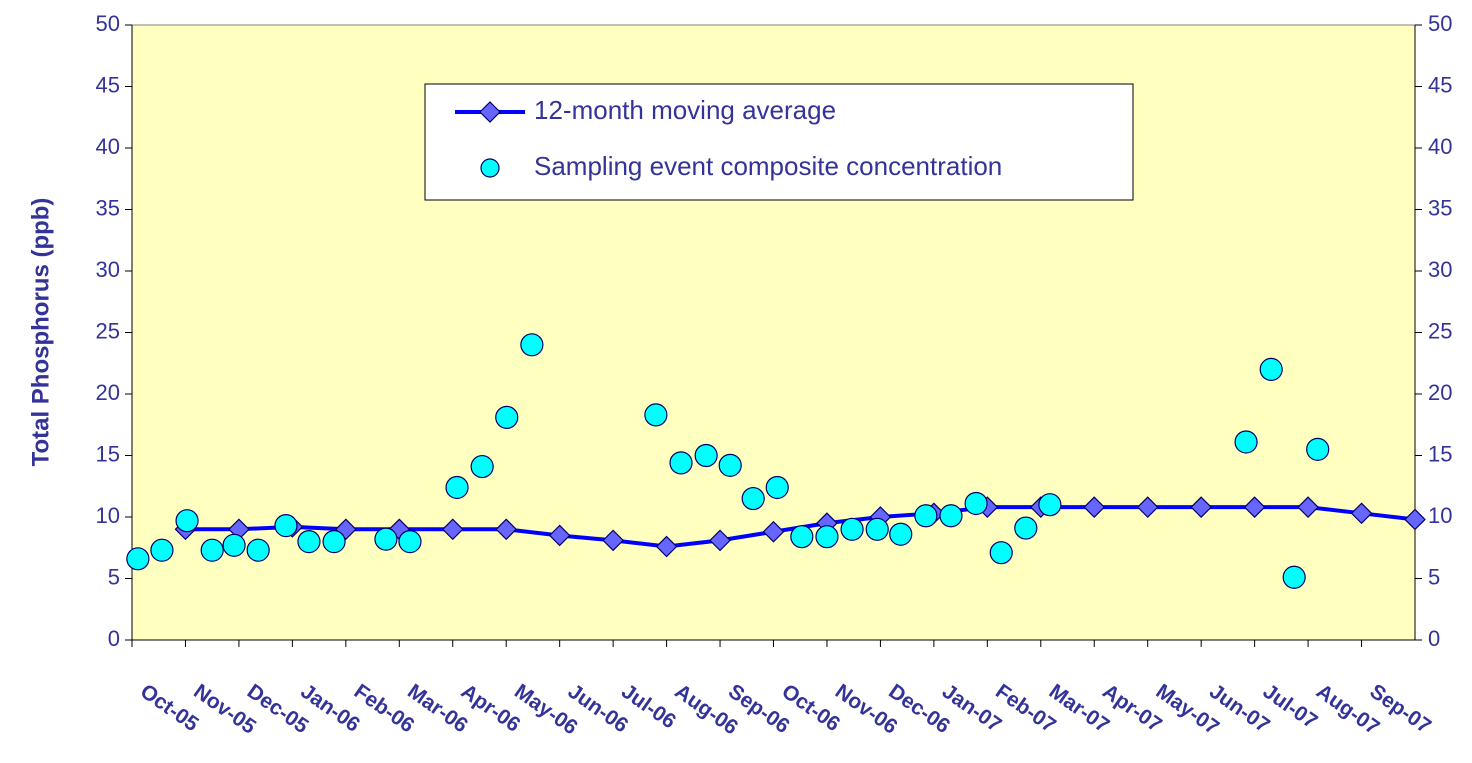 Image resolution: width=1472 pixels, height=763 pixels. Describe the element at coordinates (1440, 84) in the screenshot. I see `y2-tick-label: 45` at that location.